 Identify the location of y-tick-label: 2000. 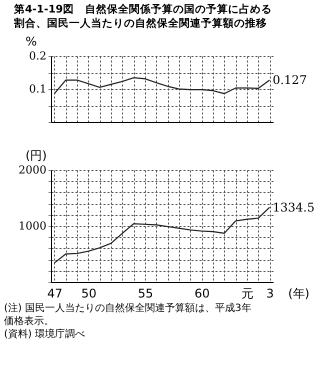
(32, 170).